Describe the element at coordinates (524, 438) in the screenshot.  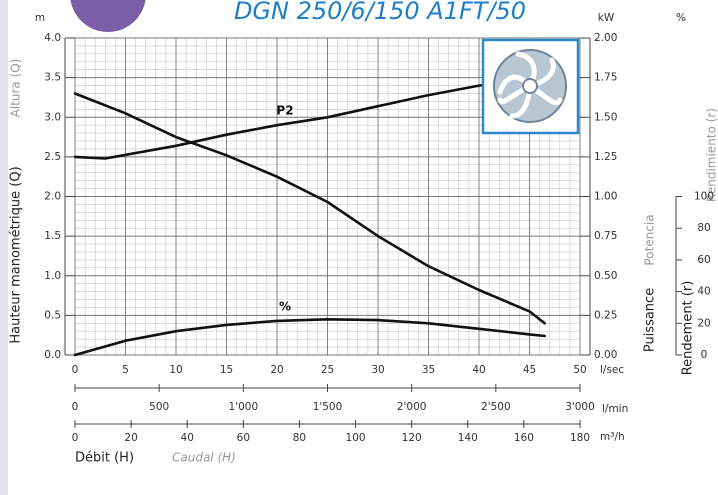
I see `x3-tick-label: 160` at that location.